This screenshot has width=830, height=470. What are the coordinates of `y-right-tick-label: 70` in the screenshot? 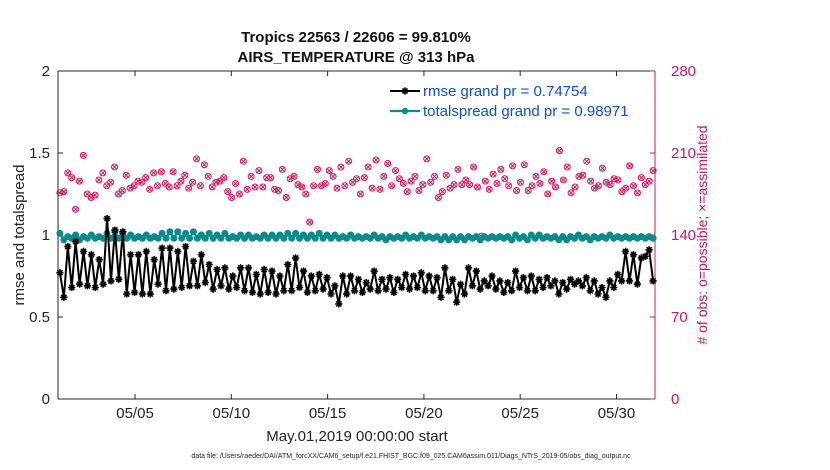 It's located at (679, 317).